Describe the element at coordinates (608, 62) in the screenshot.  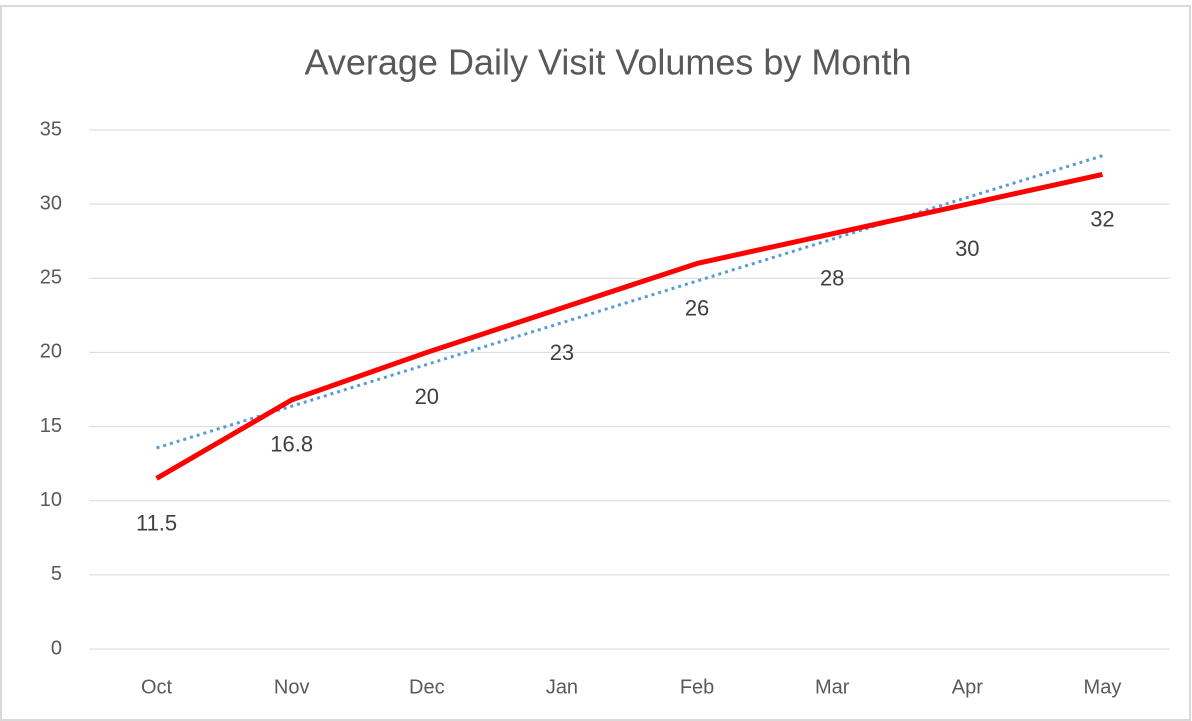
I see `chart-title: Average Daily Visit Volumes by Month` at that location.